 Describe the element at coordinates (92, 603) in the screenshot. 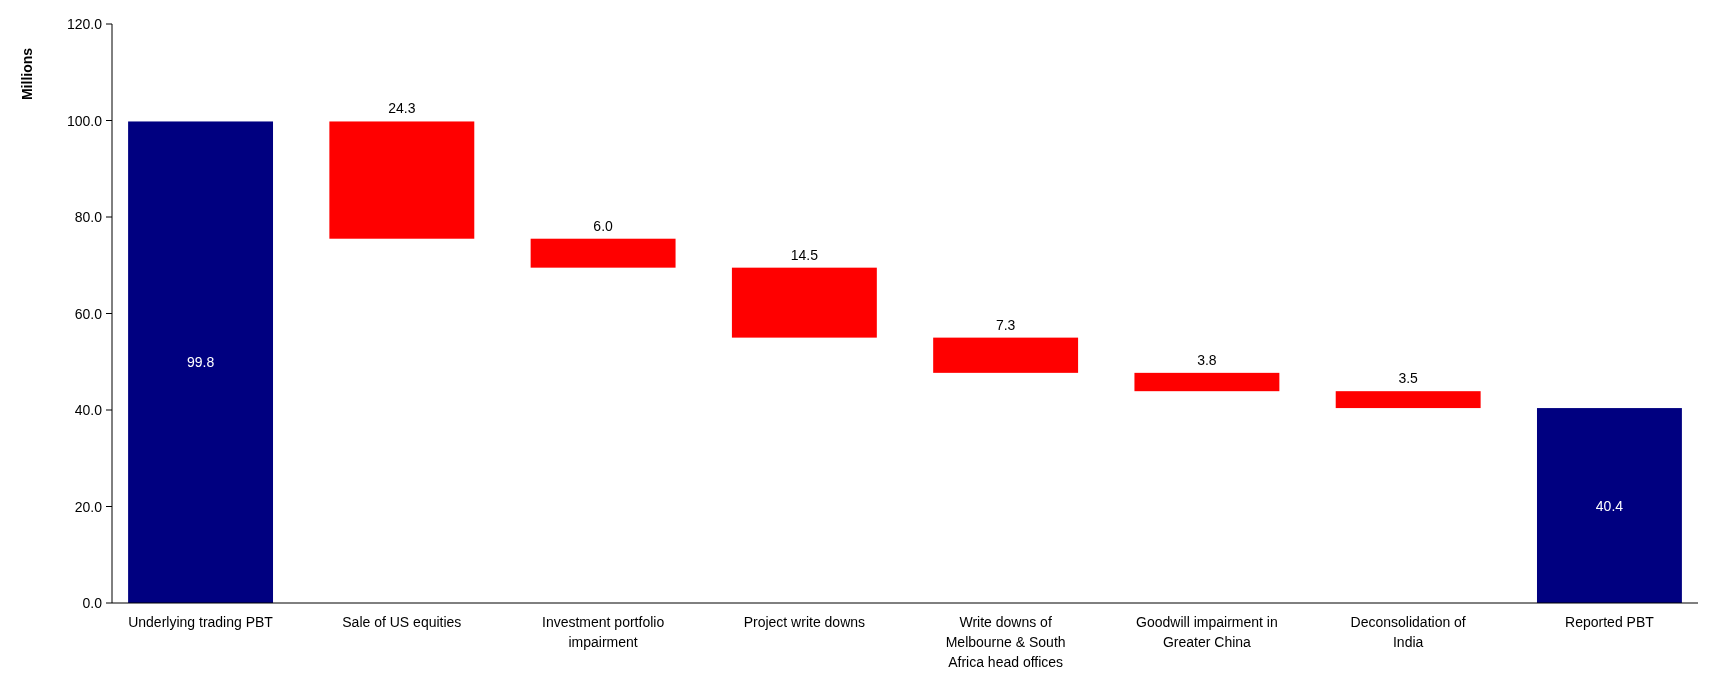

I see `y-tick-label: 0.0` at that location.